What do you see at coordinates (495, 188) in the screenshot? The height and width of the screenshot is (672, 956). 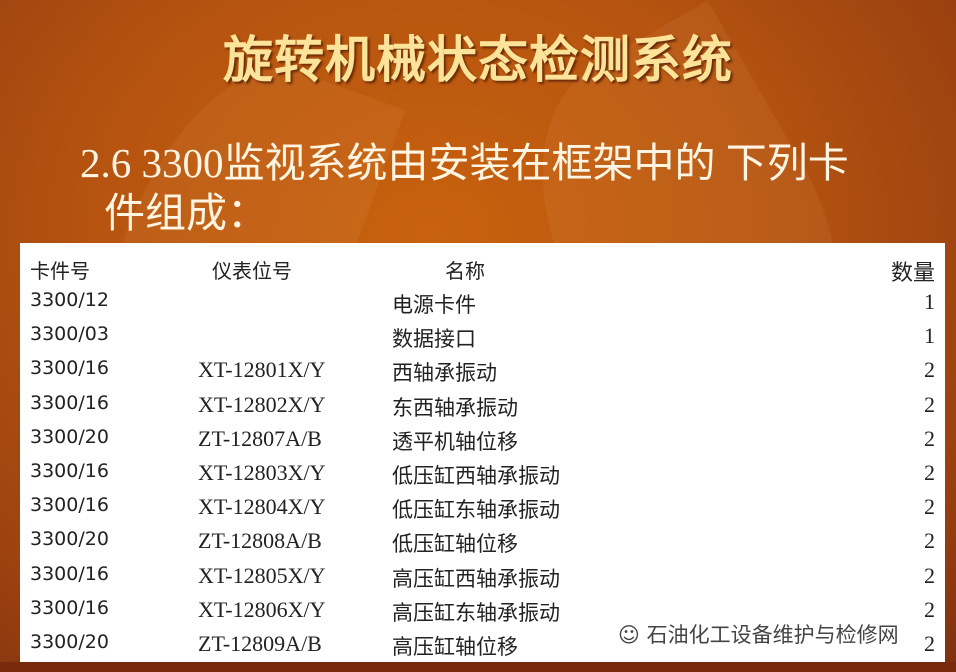 I see `slide-subtitle: 2.6 3300监视系统由安装在框架中的 下列卡 件组成：` at bounding box center [495, 188].